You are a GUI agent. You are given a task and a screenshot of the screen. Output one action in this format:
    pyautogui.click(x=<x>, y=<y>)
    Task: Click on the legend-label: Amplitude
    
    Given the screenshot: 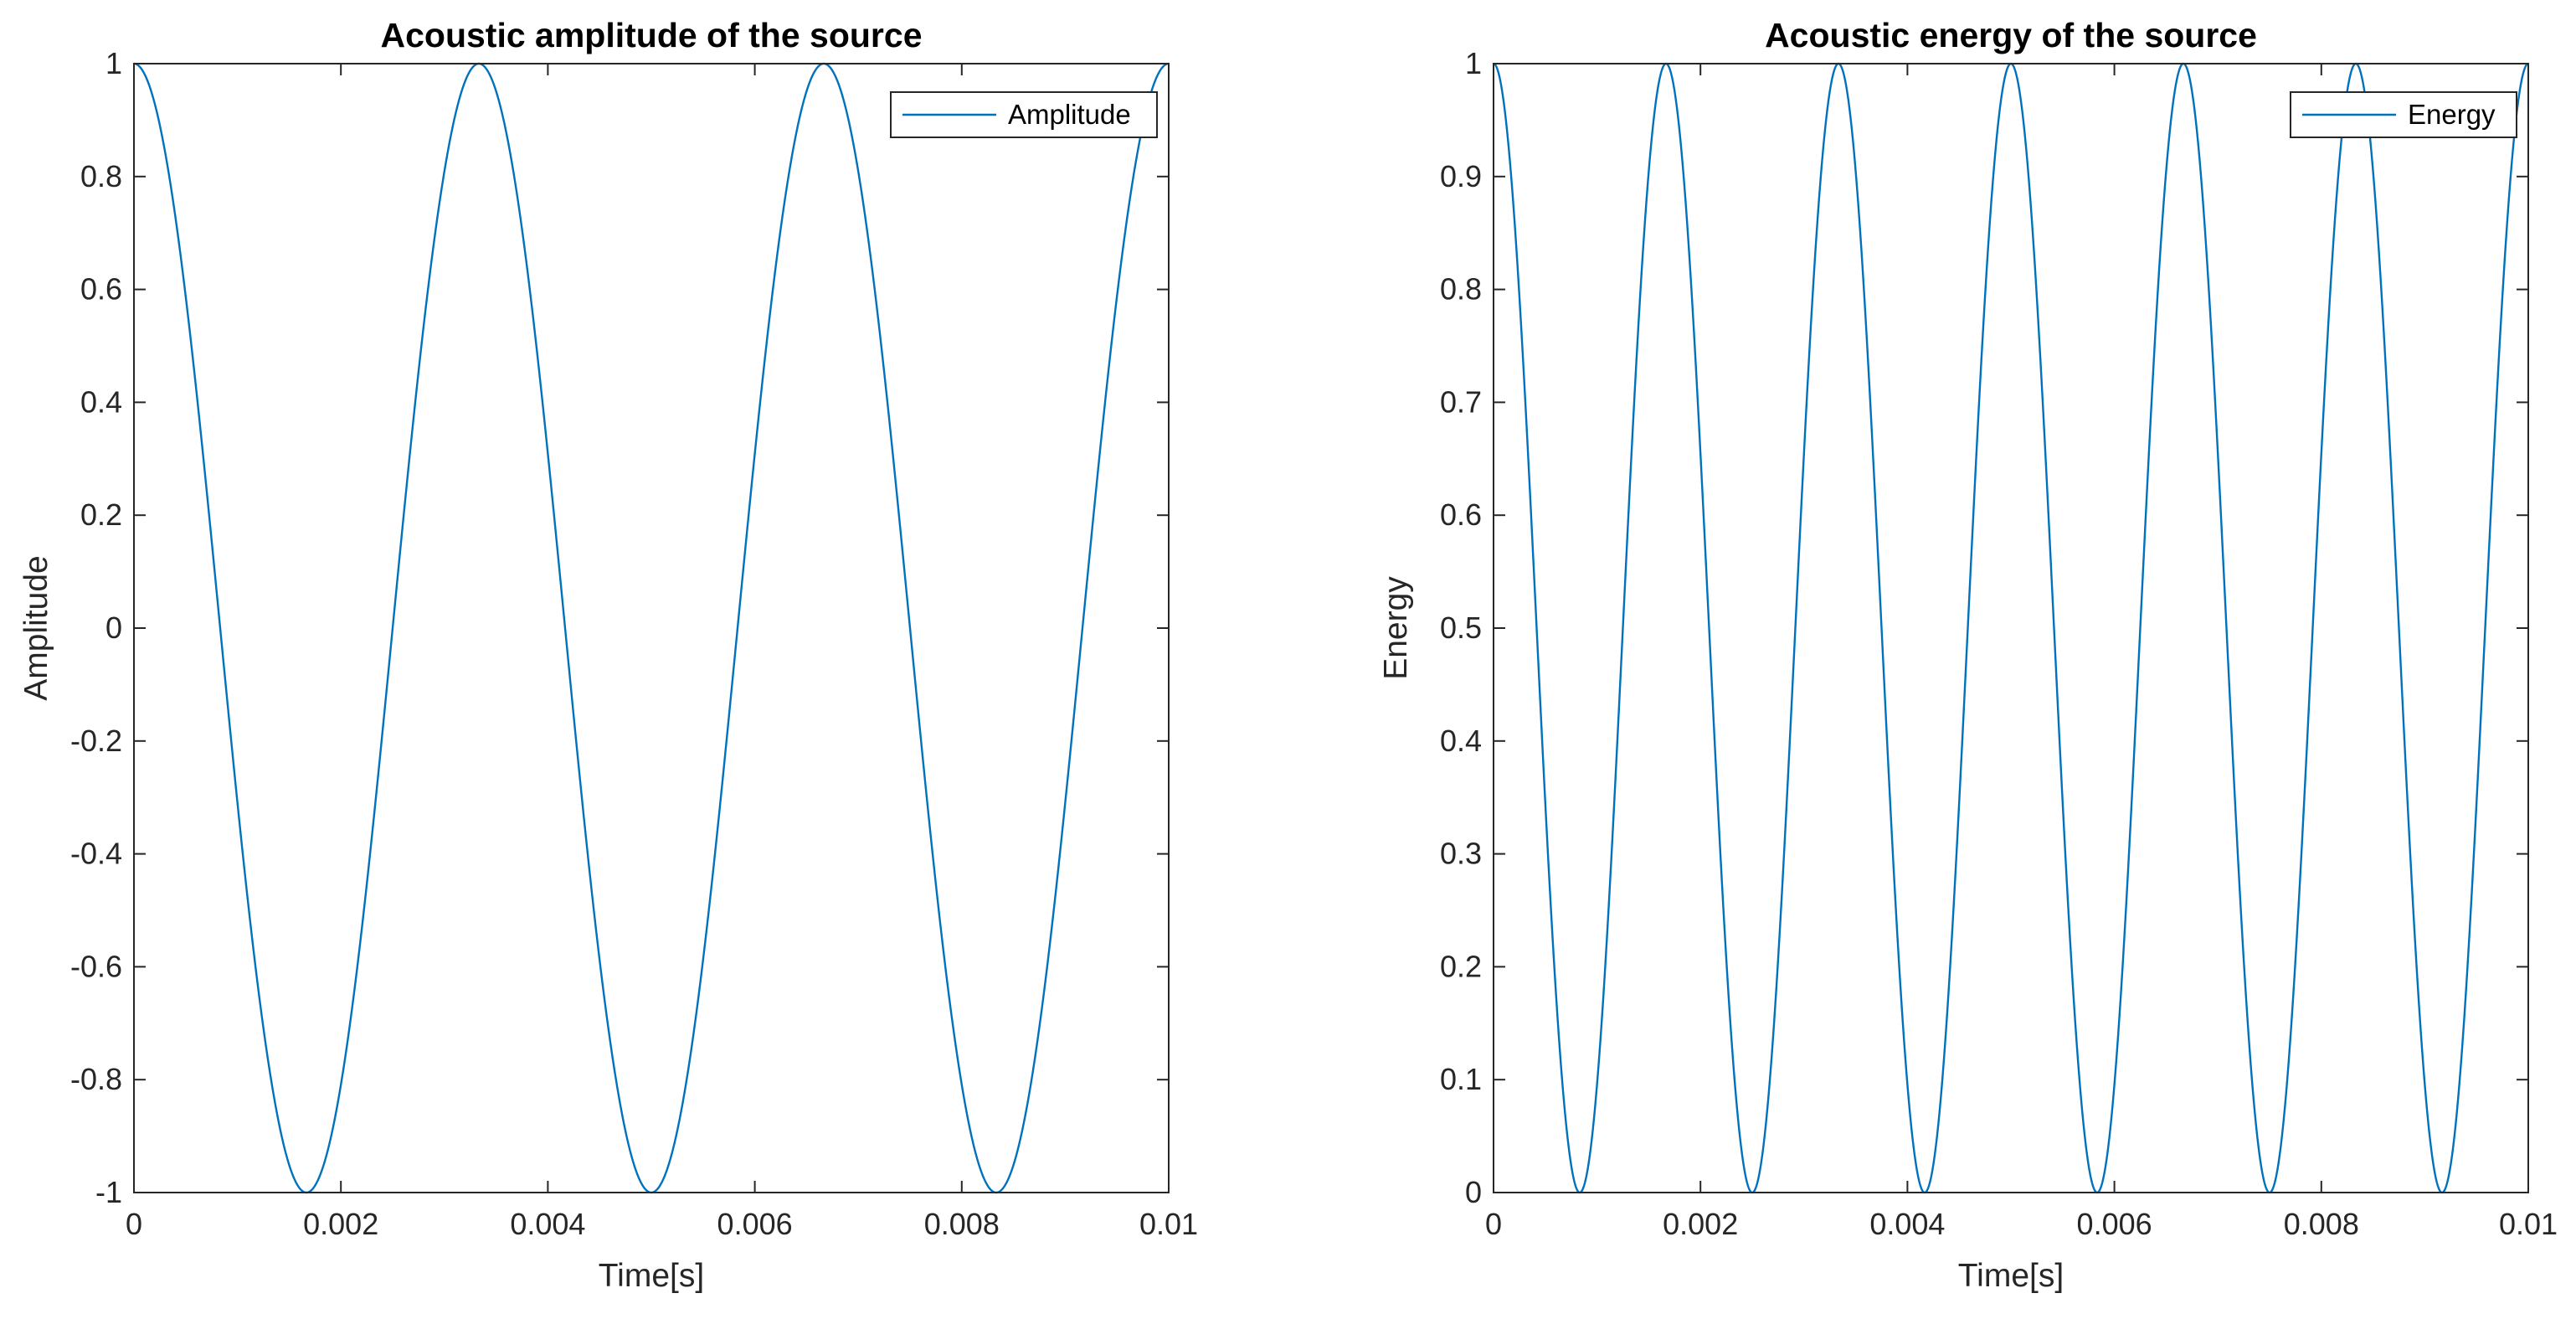 What is the action you would take?
    pyautogui.click(x=1070, y=115)
    